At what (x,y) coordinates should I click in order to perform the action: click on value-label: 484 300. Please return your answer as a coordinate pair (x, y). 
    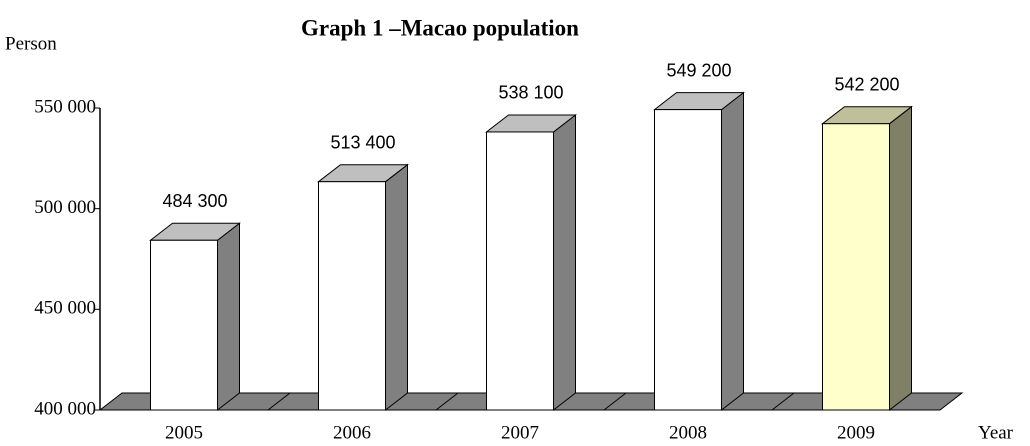
    Looking at the image, I should click on (194, 201).